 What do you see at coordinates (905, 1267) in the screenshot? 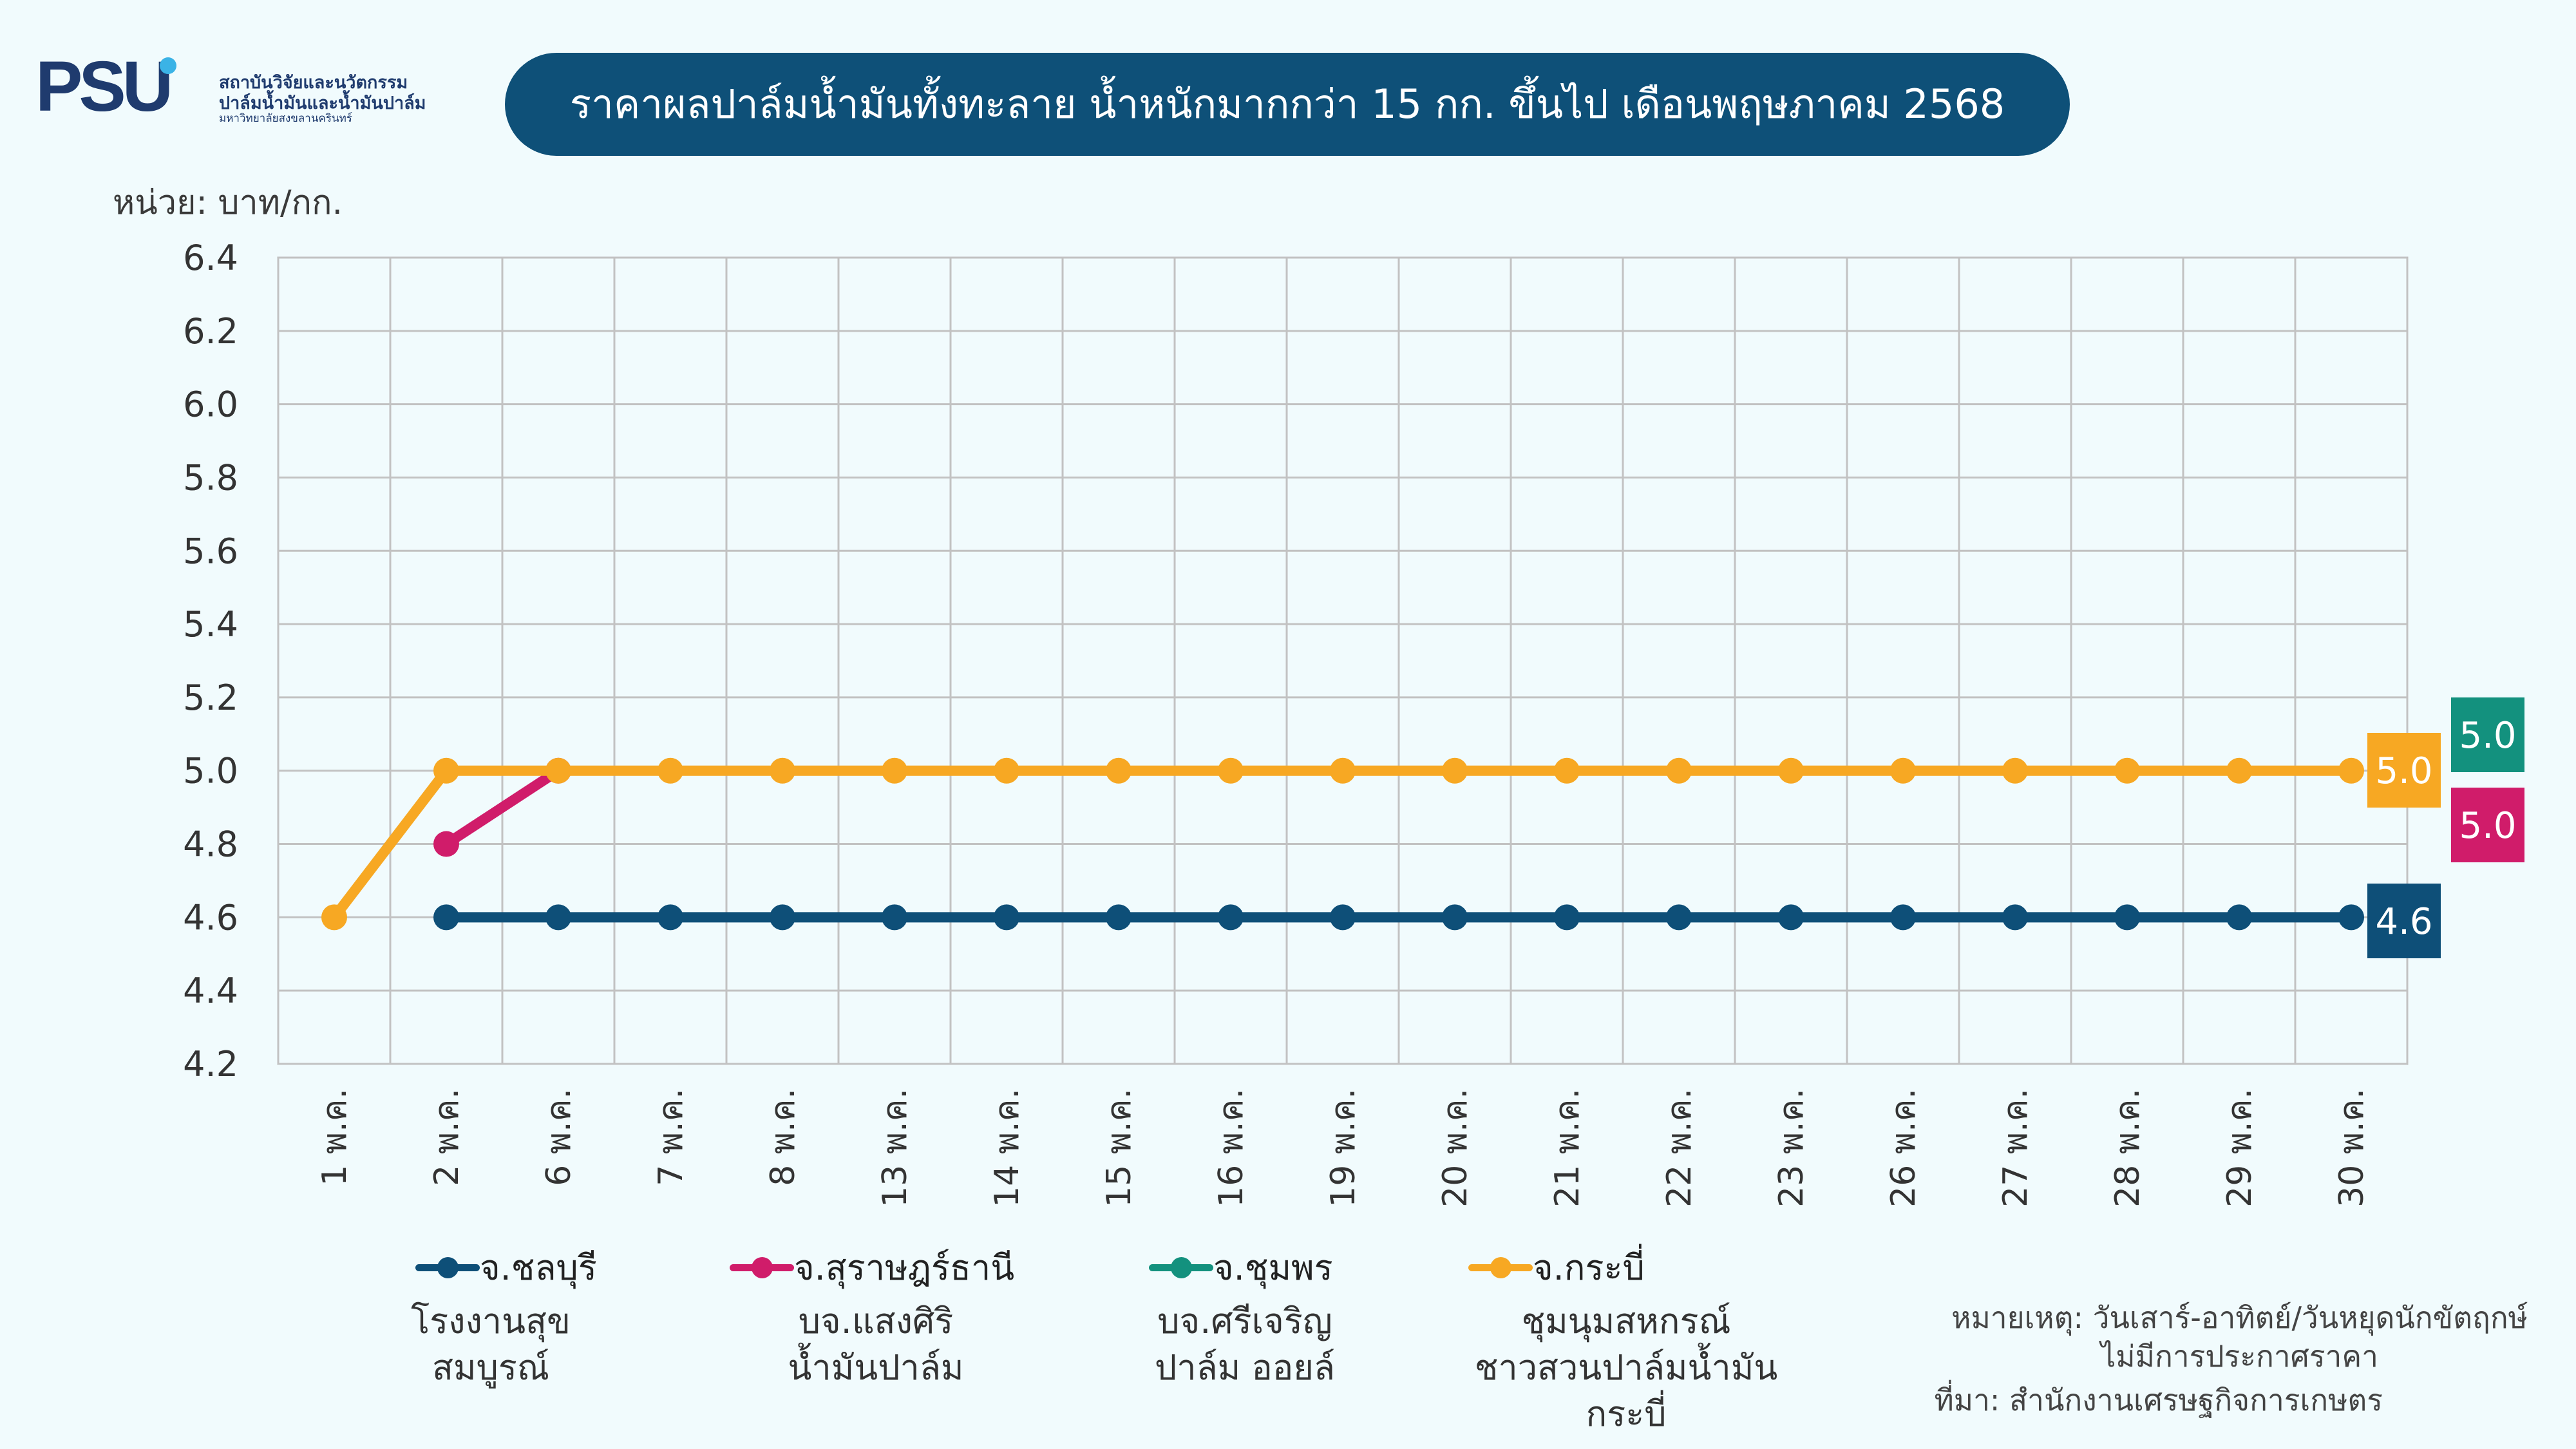
I see `legend-label-surat: จ.สุราษฎร์ธานี` at bounding box center [905, 1267].